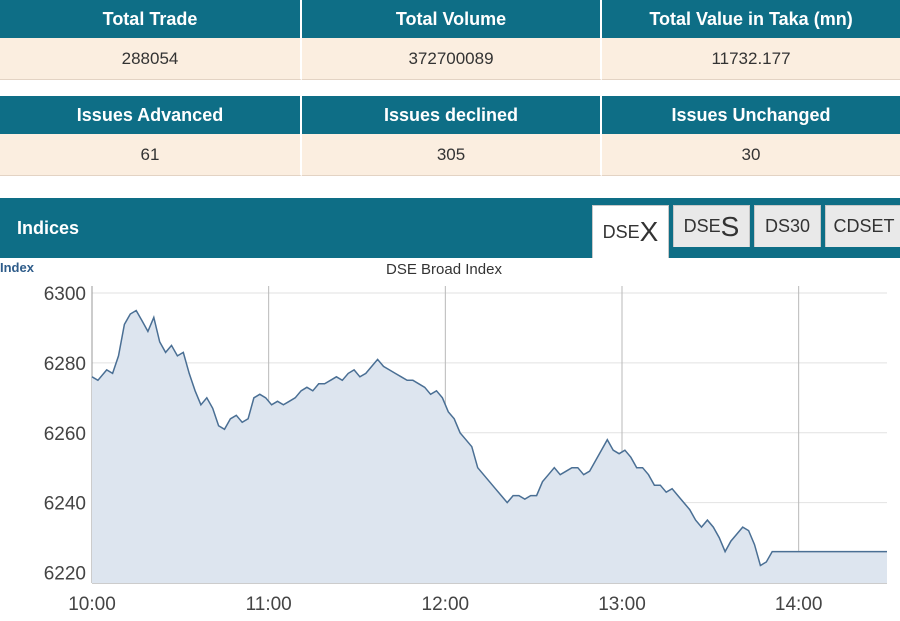  I want to click on tab-cdset: CDSET, so click(862, 226).